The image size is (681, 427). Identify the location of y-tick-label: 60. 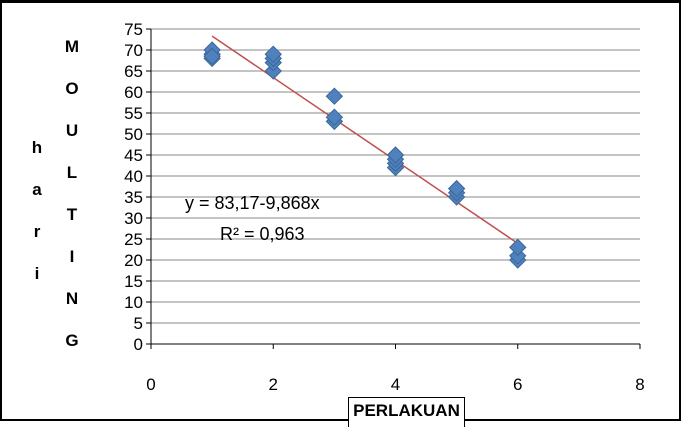
(133, 92).